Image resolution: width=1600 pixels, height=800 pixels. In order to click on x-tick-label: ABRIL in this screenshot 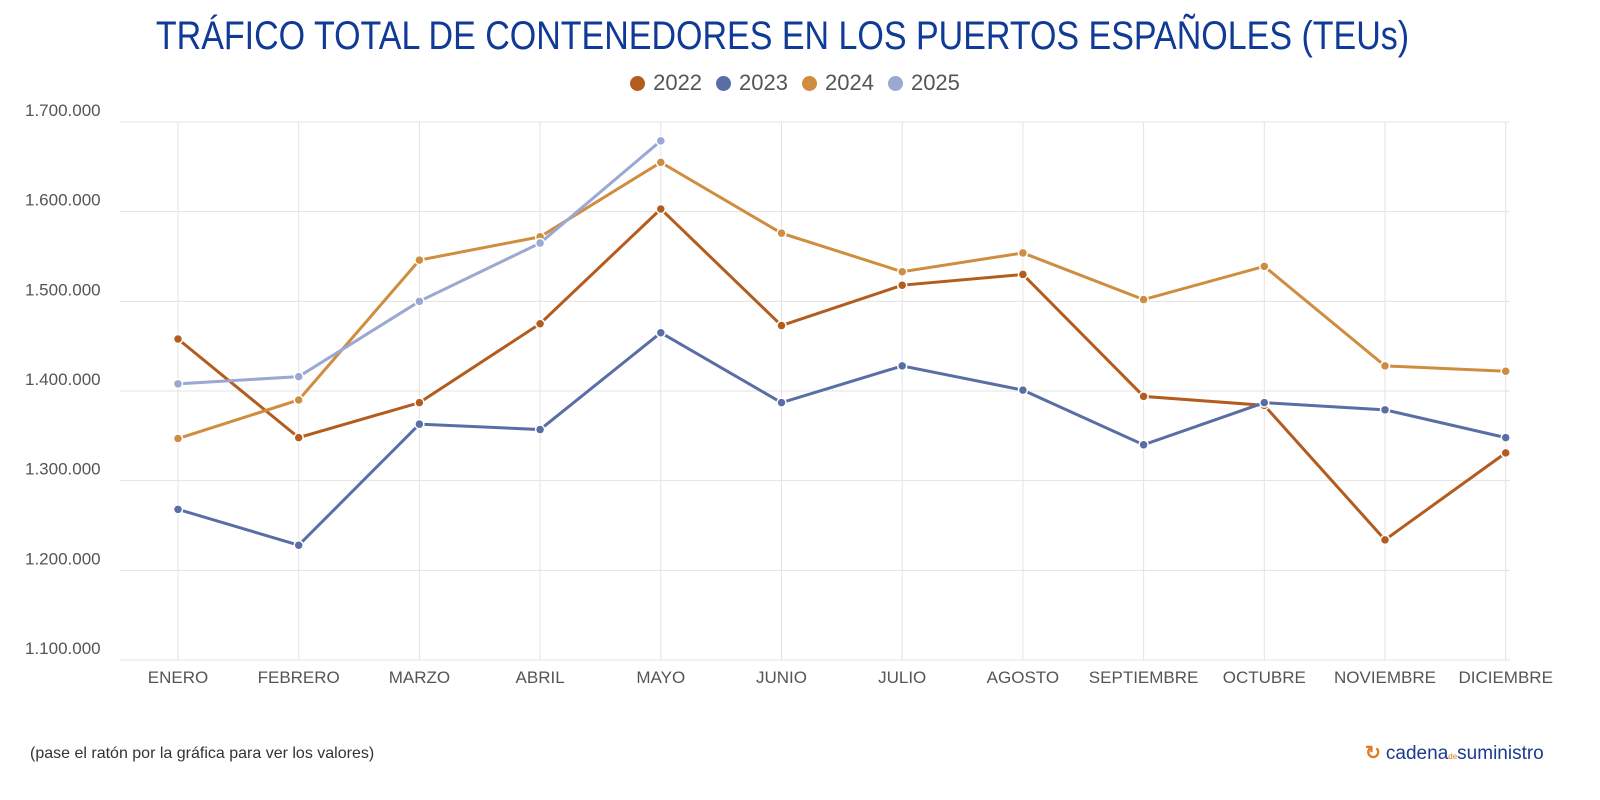, I will do `click(540, 677)`.